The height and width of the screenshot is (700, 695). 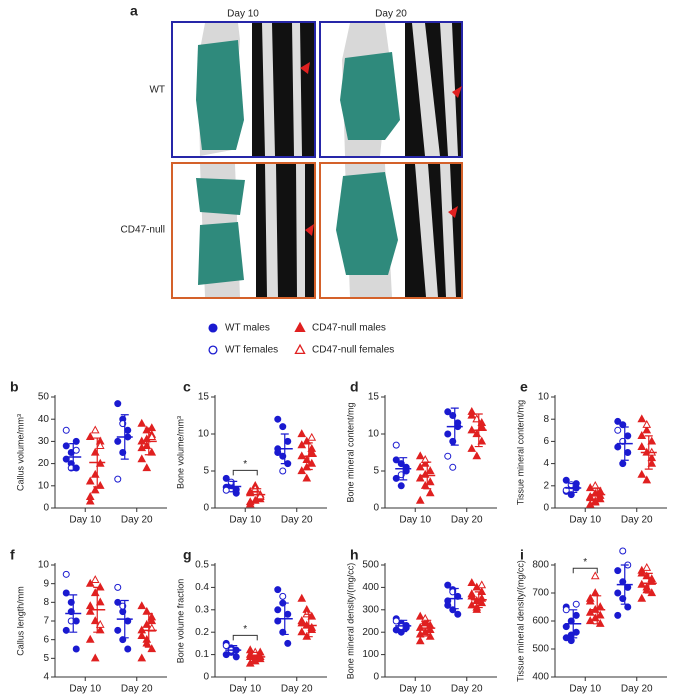 What do you see at coordinates (44, 419) in the screenshot?
I see `y-tick-label: 40` at bounding box center [44, 419].